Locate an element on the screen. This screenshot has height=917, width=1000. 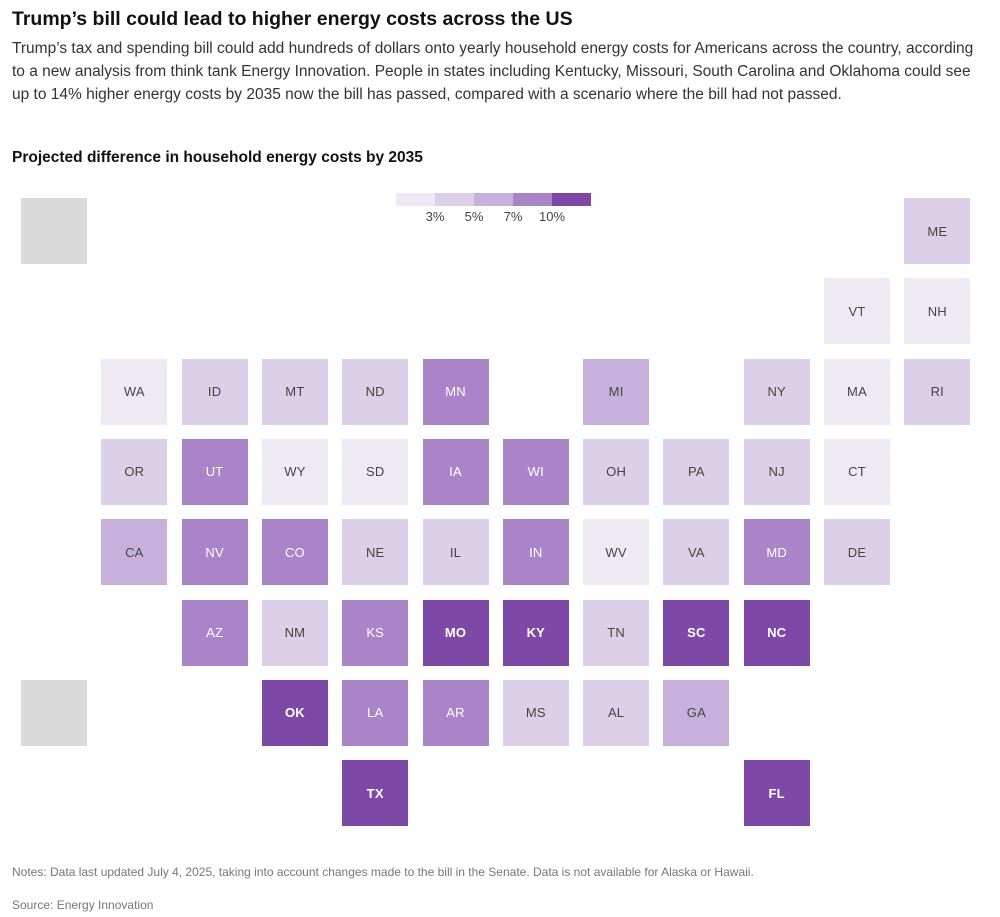
state-label: SC is located at coordinates (696, 632).